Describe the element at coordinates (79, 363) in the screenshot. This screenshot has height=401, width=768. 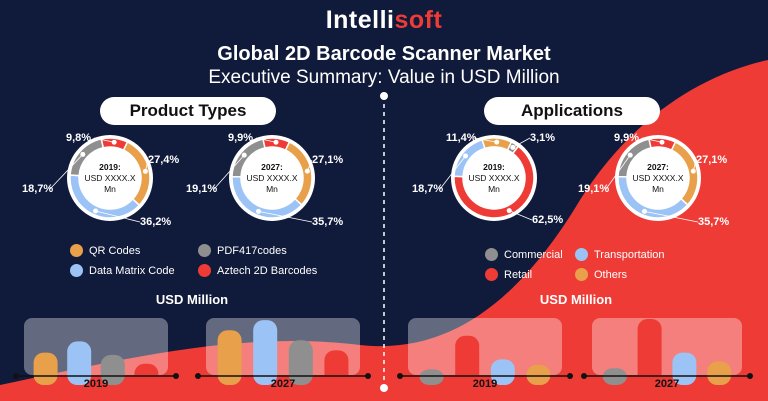
I see `bar-data-matrix-code-2019` at that location.